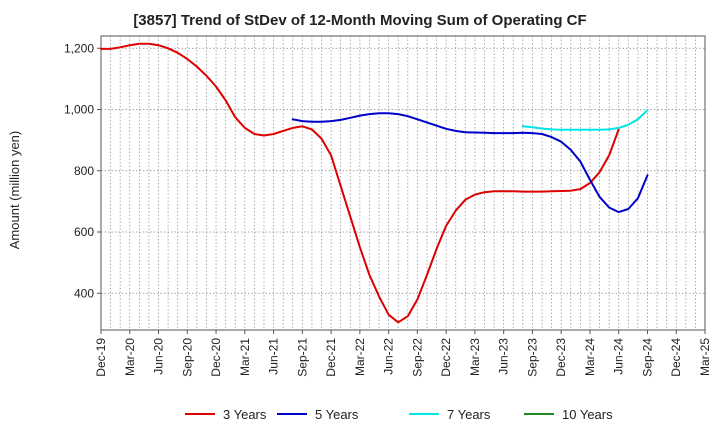 The width and height of the screenshot is (720, 440). Describe the element at coordinates (159, 356) in the screenshot. I see `x-tick-label: Jun-20` at that location.